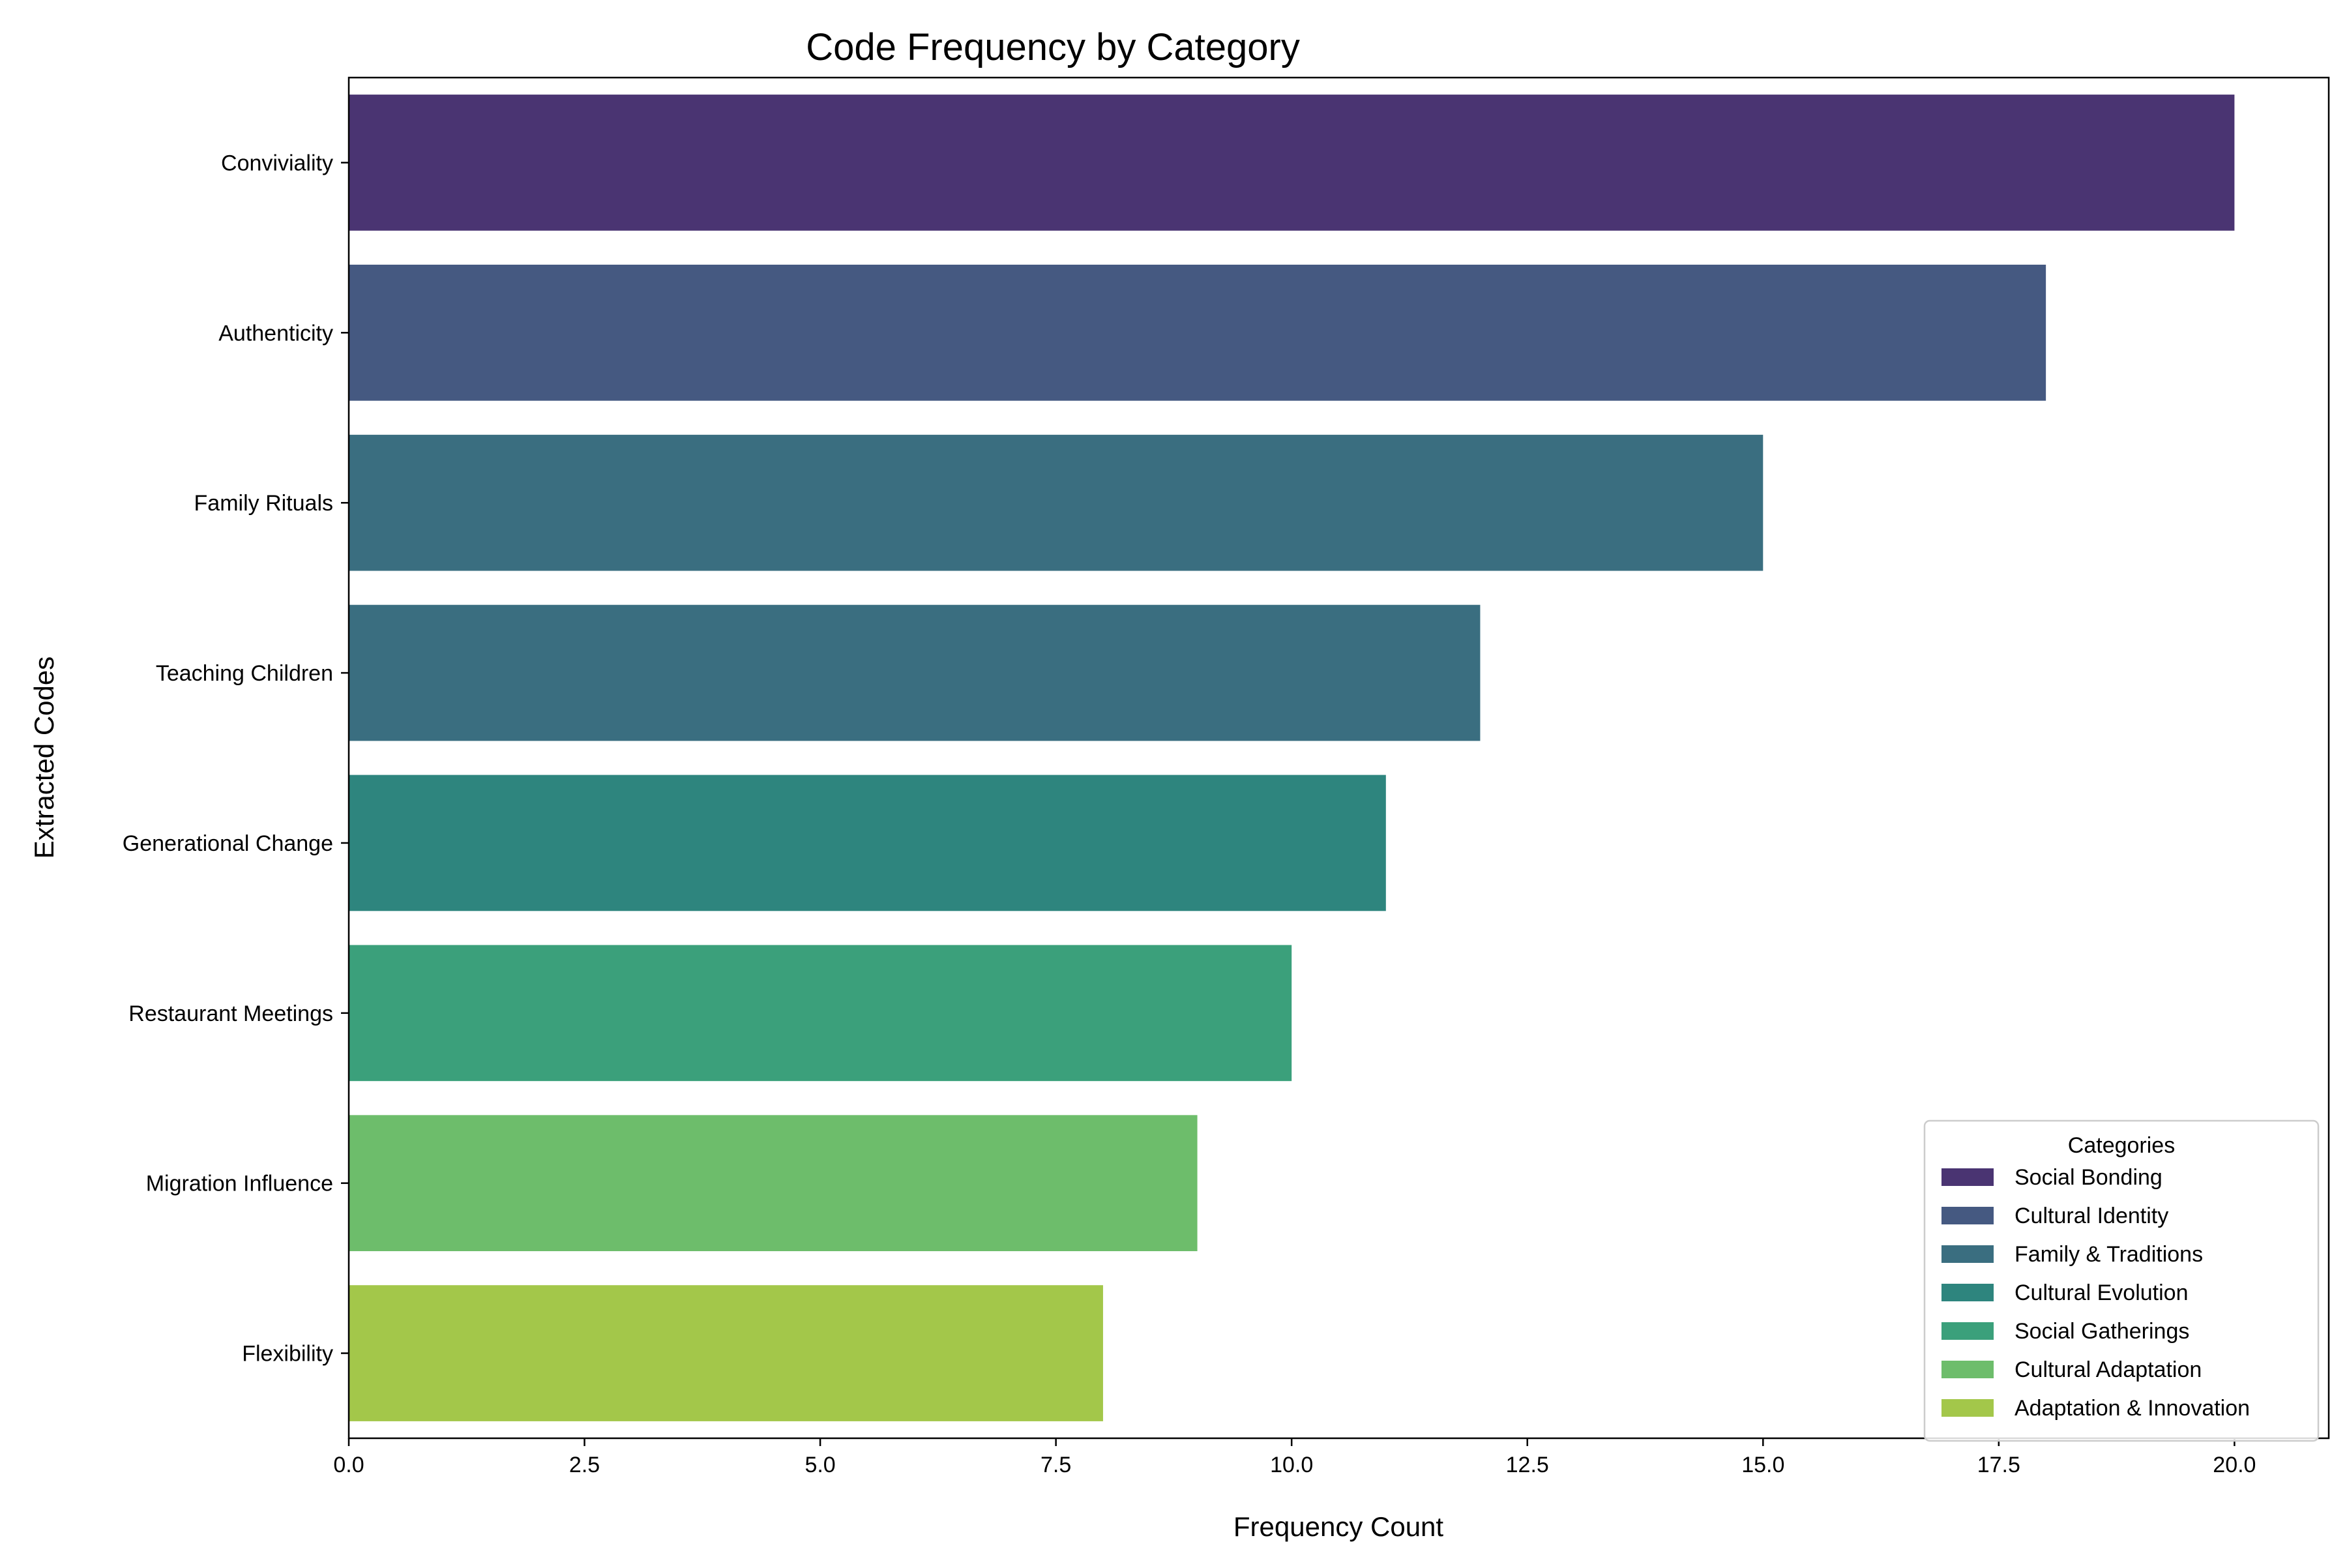 The height and width of the screenshot is (1568, 2347). Describe the element at coordinates (1762, 1465) in the screenshot. I see `x-tick-label: 15.0` at that location.